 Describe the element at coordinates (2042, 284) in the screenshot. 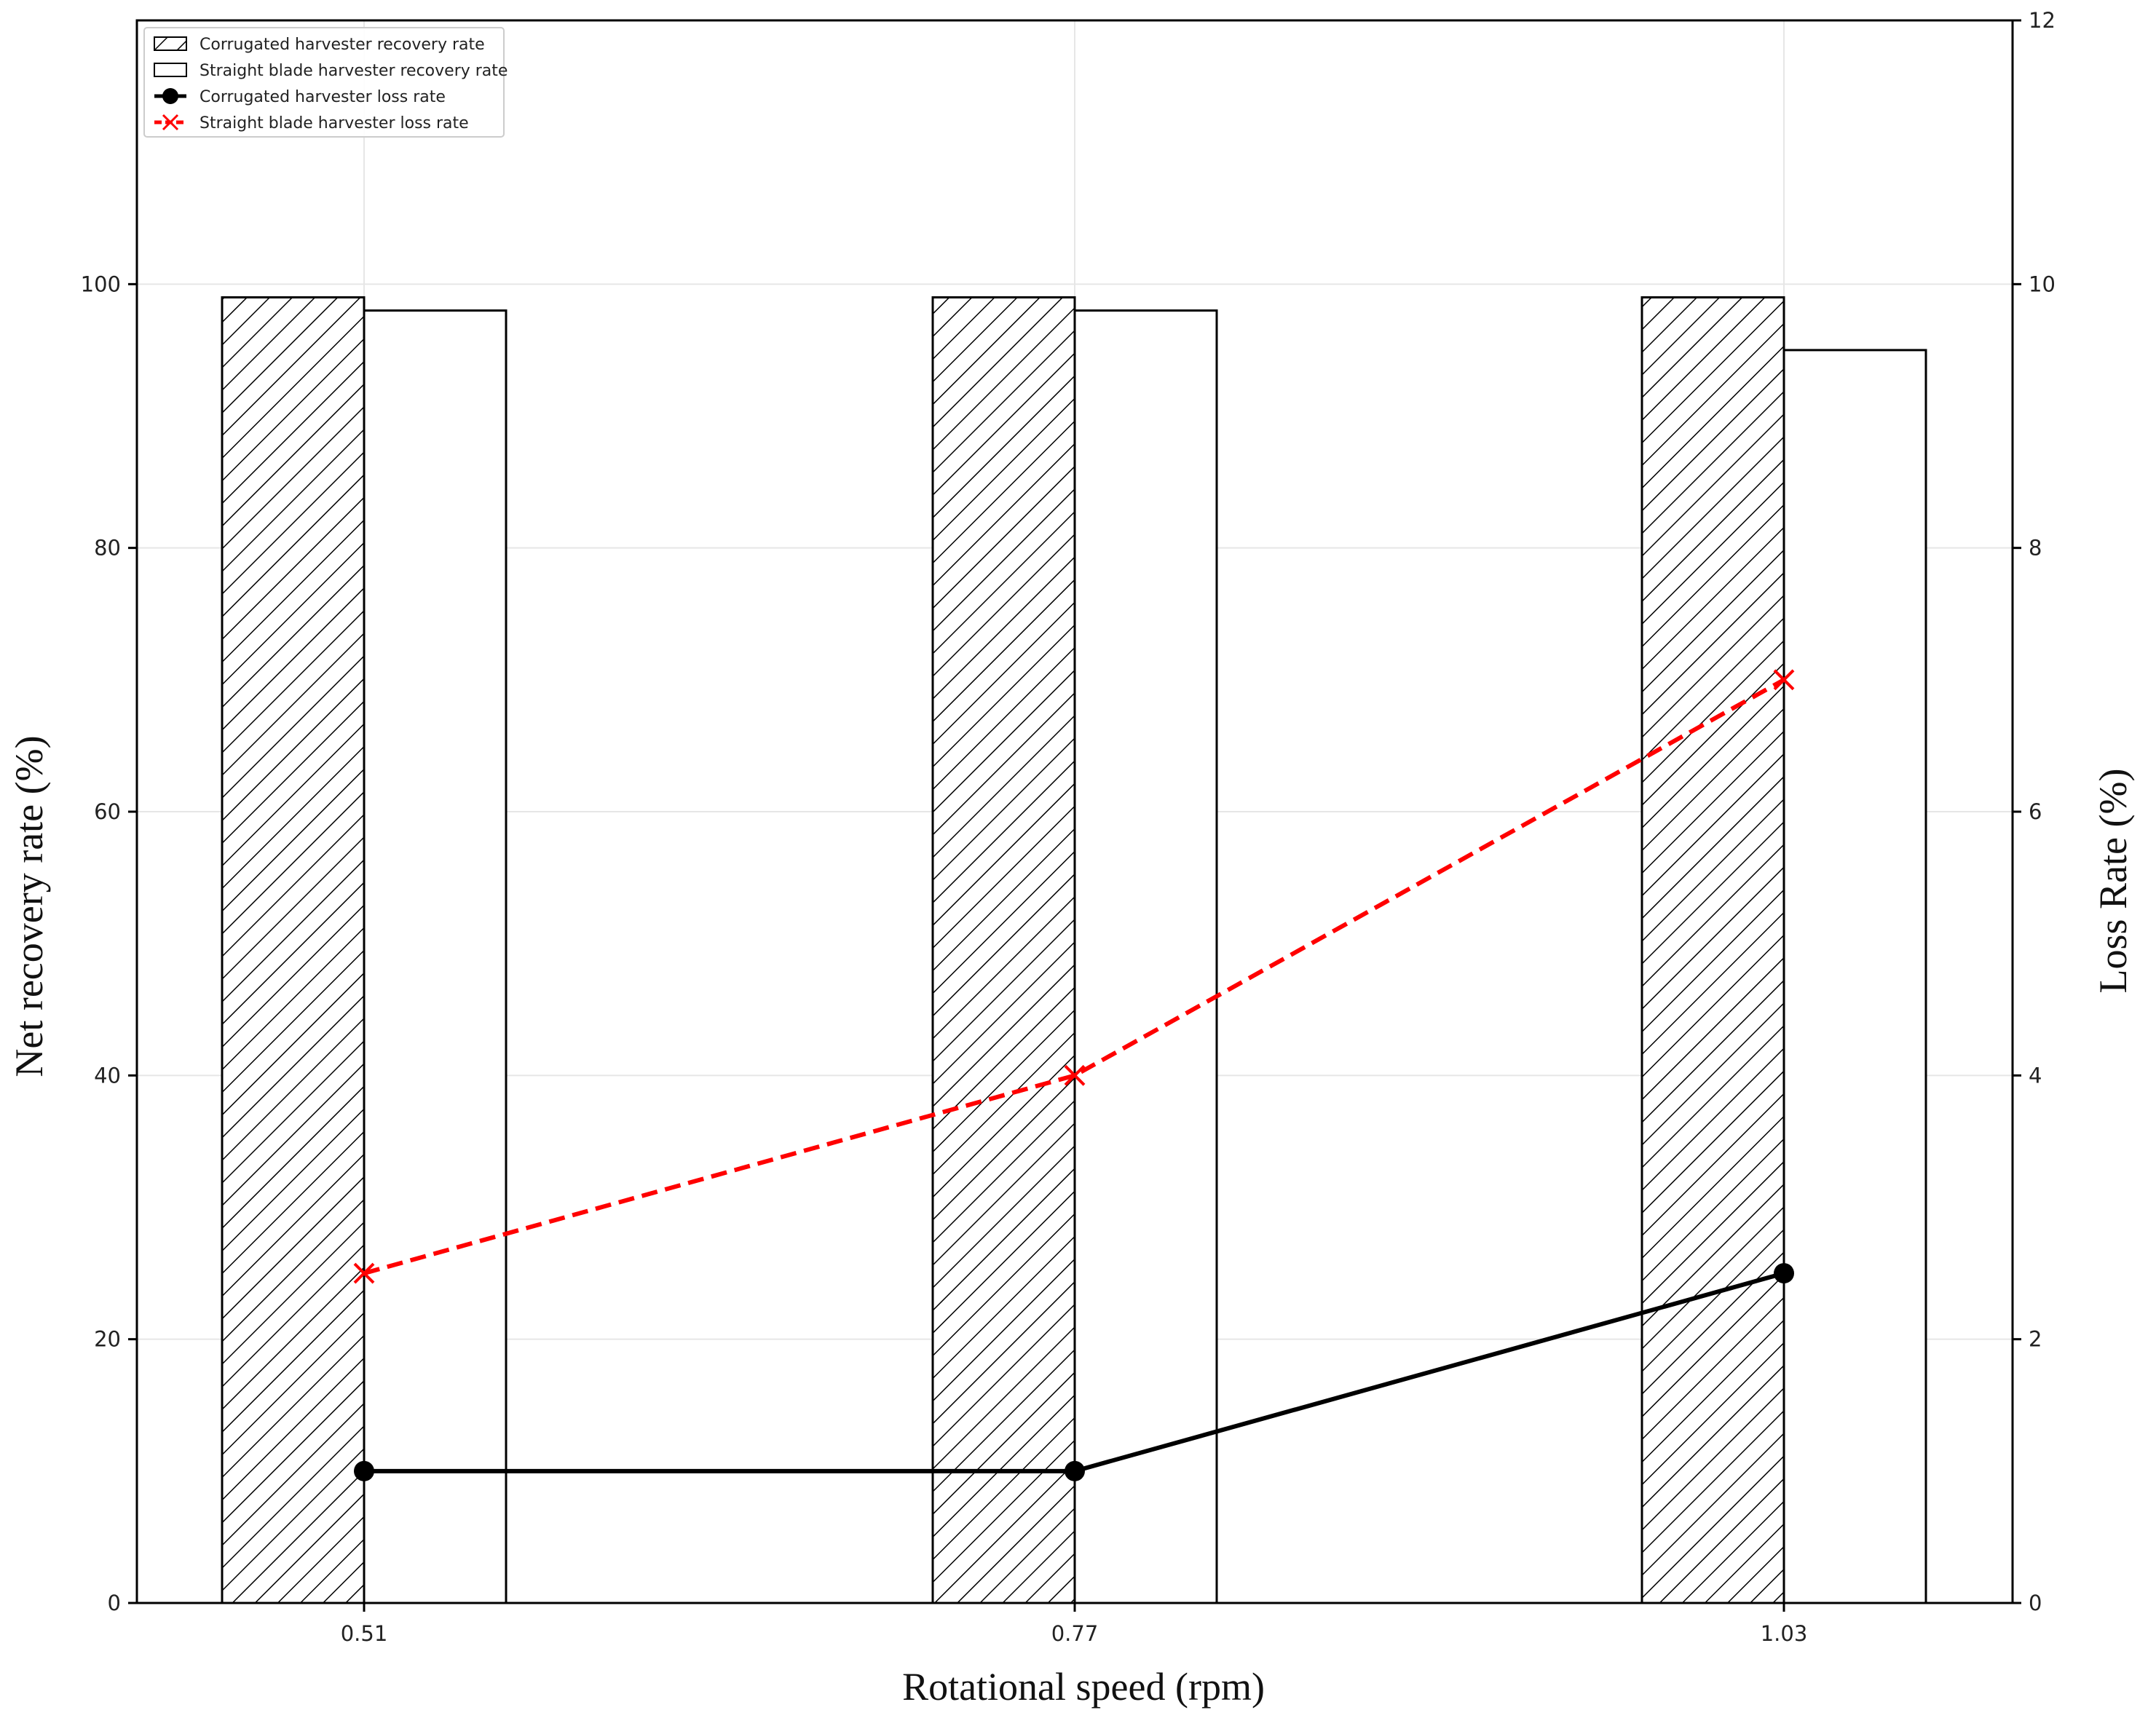

I see `y2-tick-label: 10` at that location.